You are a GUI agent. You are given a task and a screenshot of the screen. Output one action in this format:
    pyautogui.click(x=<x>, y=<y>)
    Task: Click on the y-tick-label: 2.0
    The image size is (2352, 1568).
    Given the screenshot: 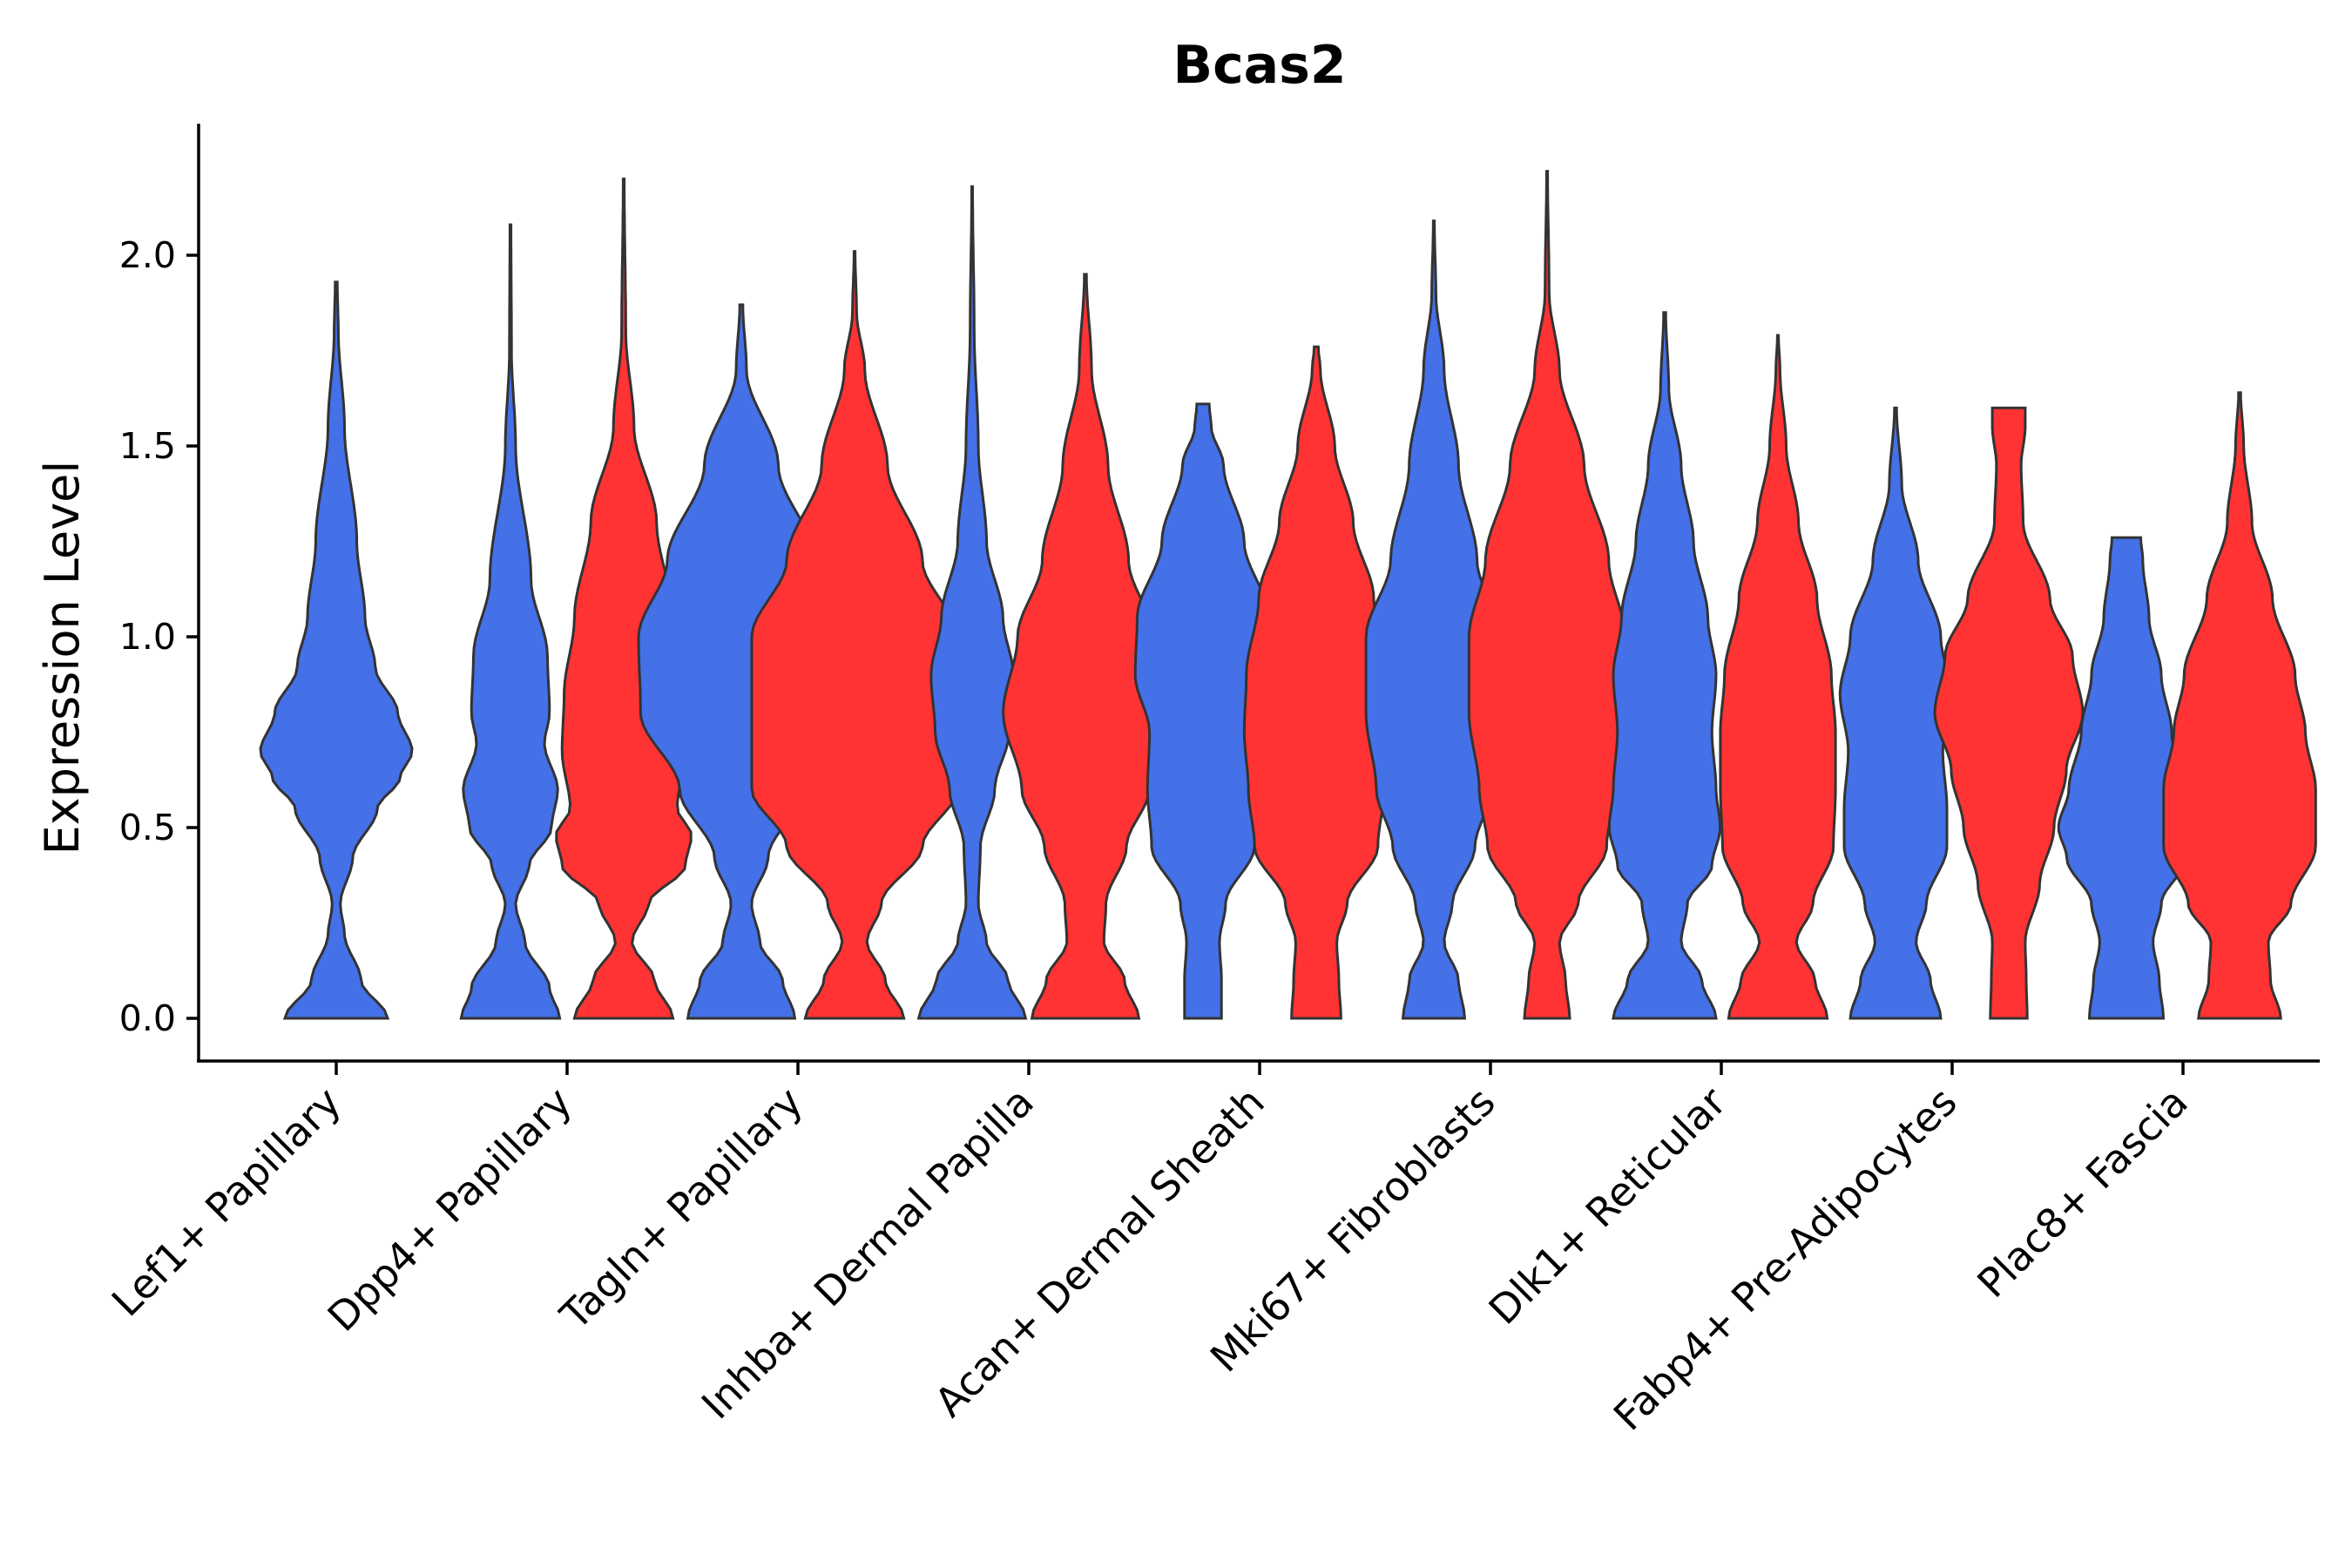 What is the action you would take?
    pyautogui.click(x=147, y=255)
    